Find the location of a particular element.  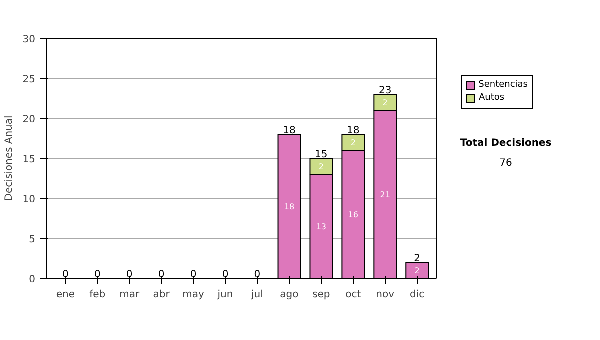

x-tick-label: dic is located at coordinates (417, 295).